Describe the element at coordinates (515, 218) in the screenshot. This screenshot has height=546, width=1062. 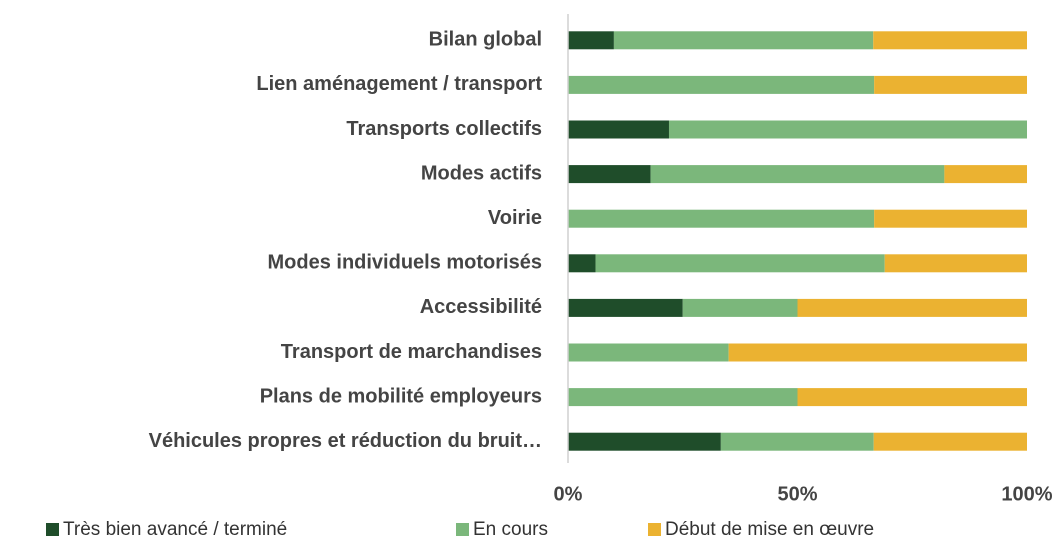
I see `category-label: Voirie` at that location.